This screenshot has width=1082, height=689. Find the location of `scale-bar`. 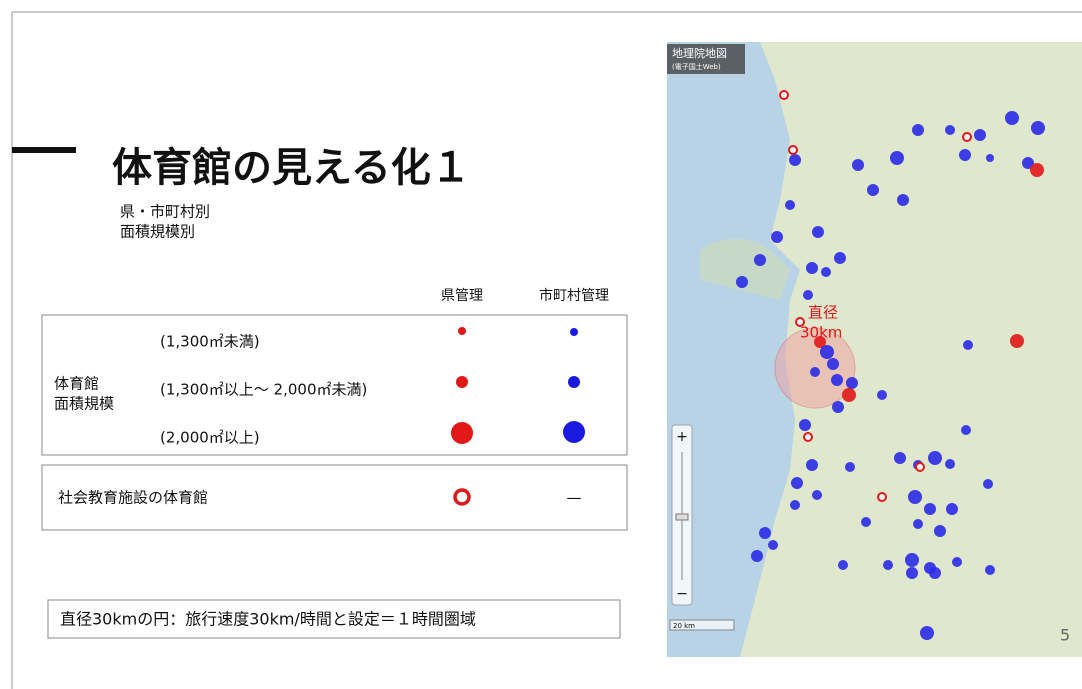

scale-bar is located at coordinates (702, 625).